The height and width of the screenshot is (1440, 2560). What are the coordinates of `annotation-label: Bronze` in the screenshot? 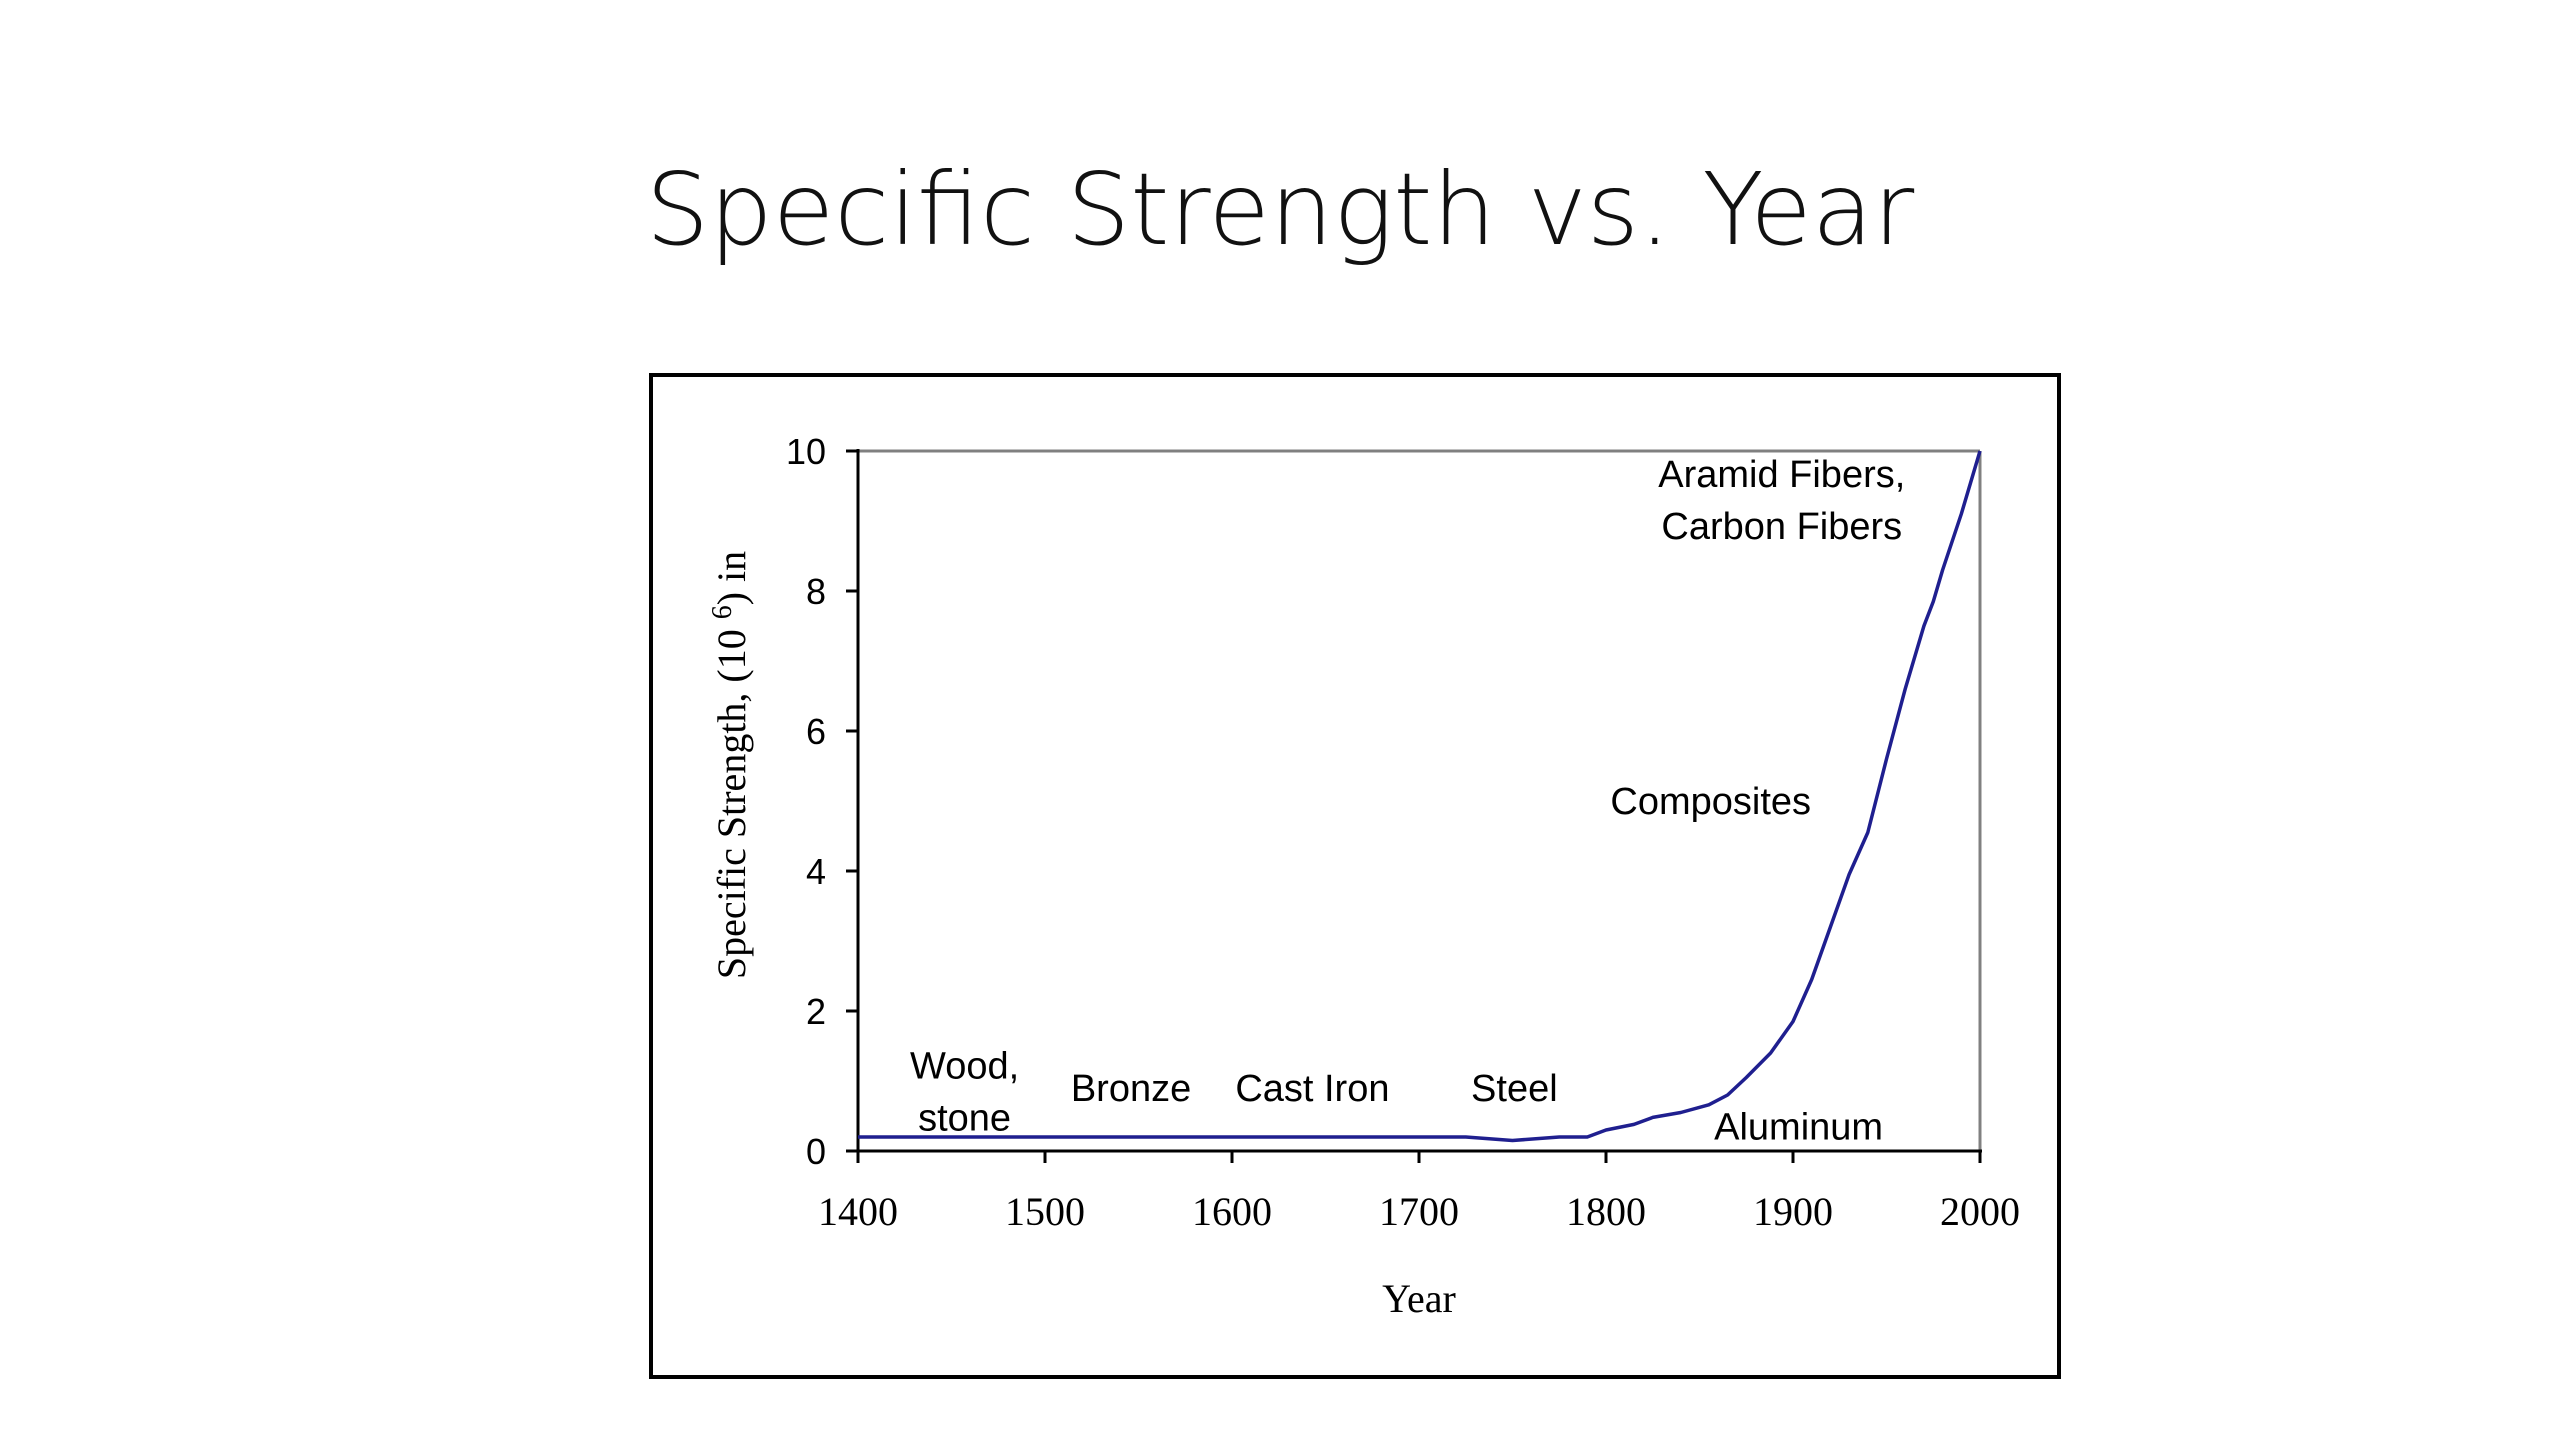 It's located at (1131, 1089).